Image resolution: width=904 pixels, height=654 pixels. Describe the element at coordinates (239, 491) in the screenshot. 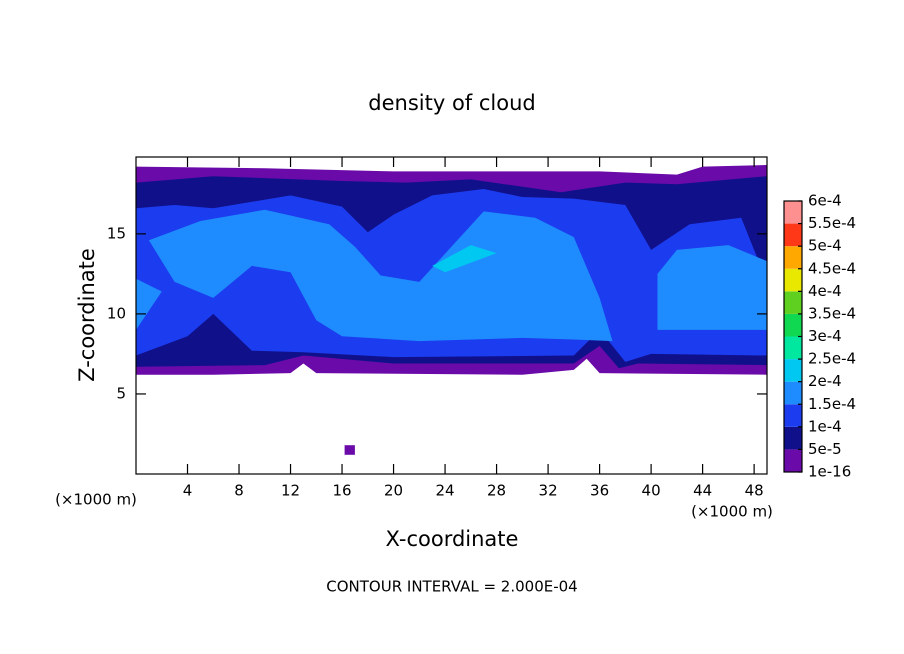

I see `x-tick-label: 8` at that location.